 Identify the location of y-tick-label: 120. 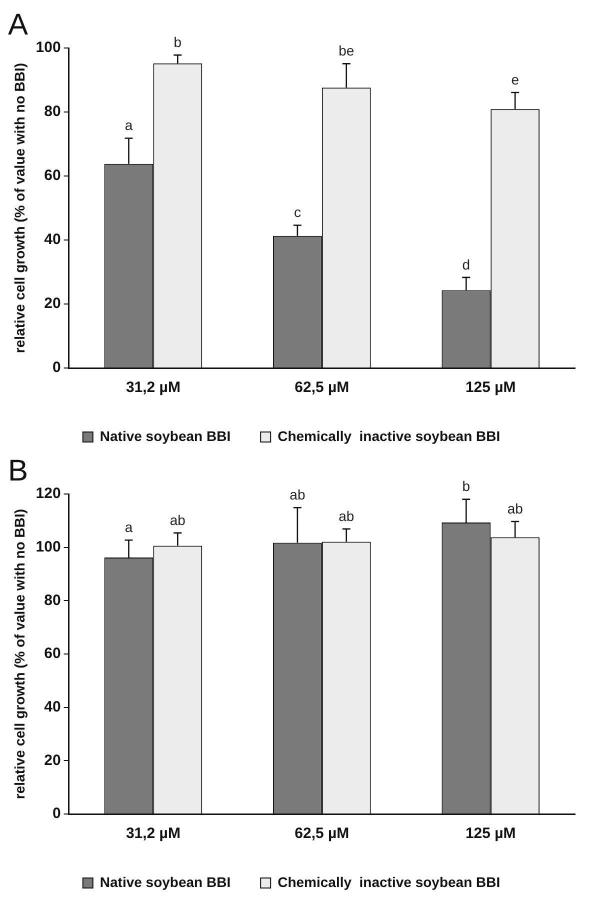
(48, 493).